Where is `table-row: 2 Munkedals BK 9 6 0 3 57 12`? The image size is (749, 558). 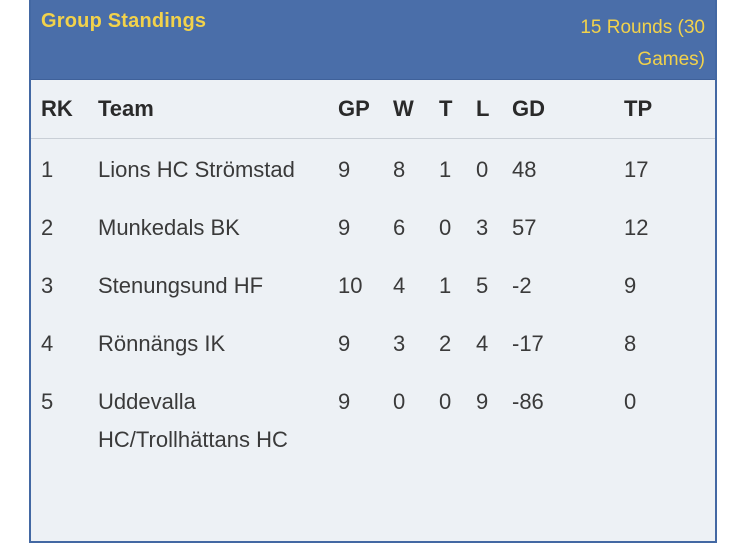 table-row: 2 Munkedals BK 9 6 0 3 57 12 is located at coordinates (373, 226).